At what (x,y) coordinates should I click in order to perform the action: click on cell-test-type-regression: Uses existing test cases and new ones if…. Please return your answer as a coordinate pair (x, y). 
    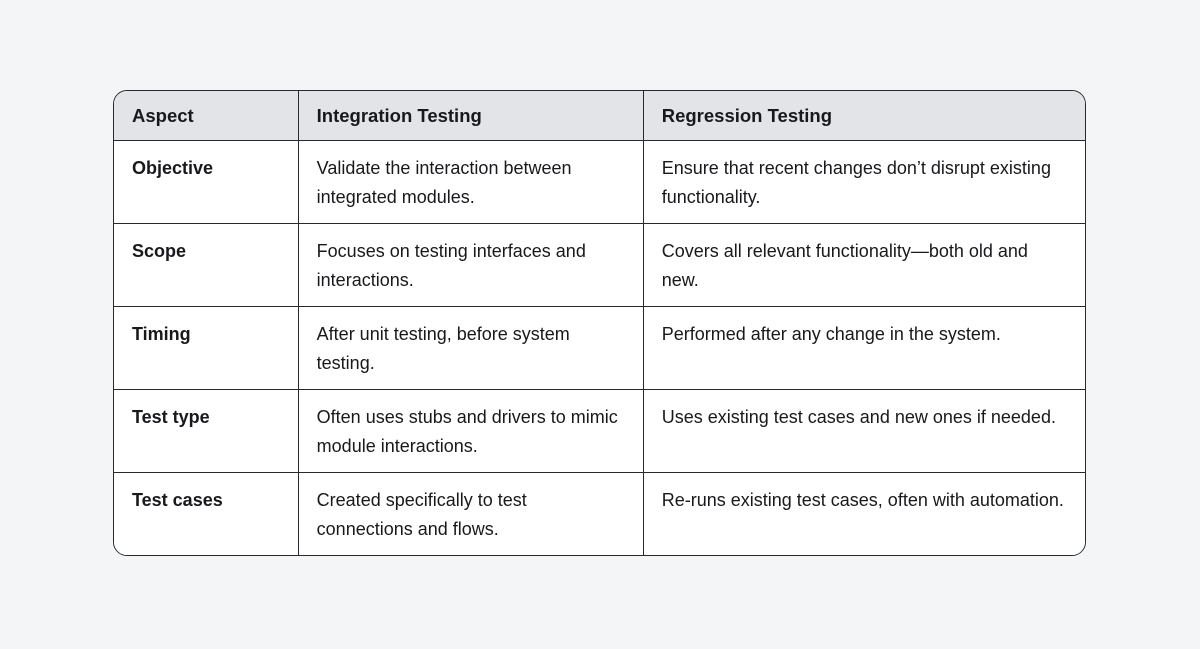
    Looking at the image, I should click on (863, 431).